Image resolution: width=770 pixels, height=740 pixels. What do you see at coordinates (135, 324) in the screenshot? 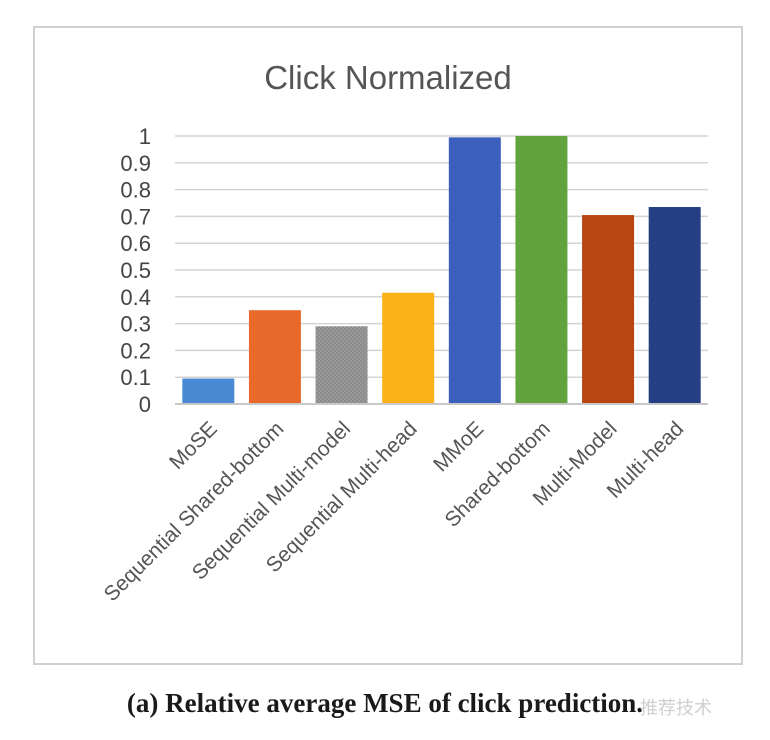
I see `y-tick-label: 0.3` at bounding box center [135, 324].